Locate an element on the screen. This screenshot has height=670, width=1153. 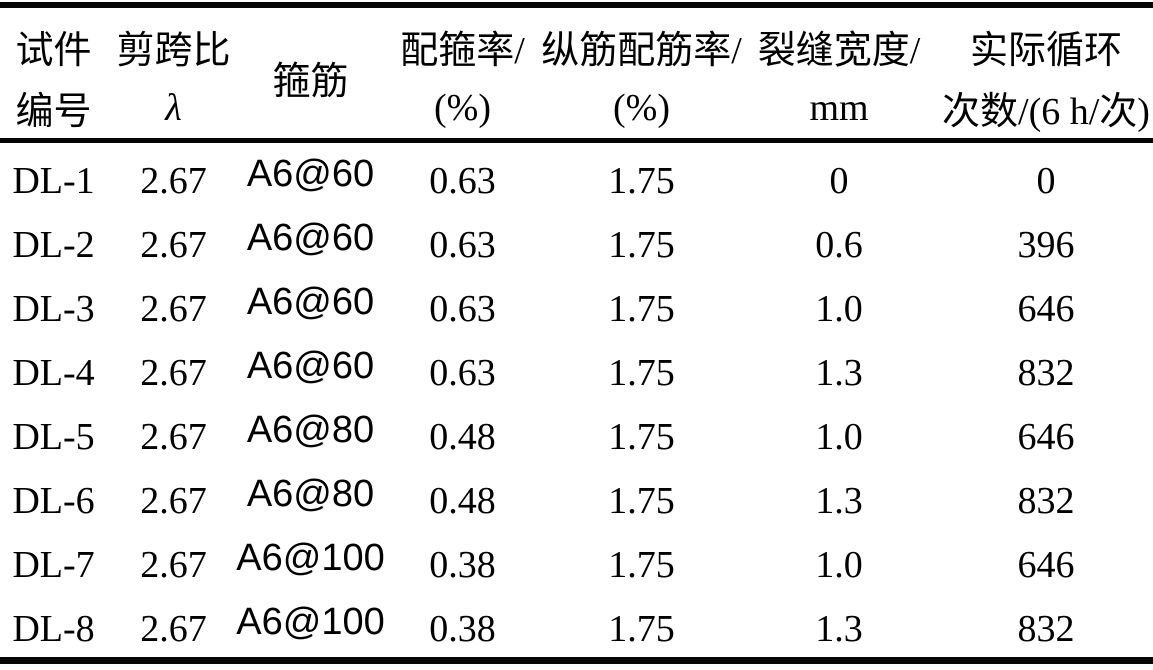
header-label: 试件 is located at coordinates (53, 51).